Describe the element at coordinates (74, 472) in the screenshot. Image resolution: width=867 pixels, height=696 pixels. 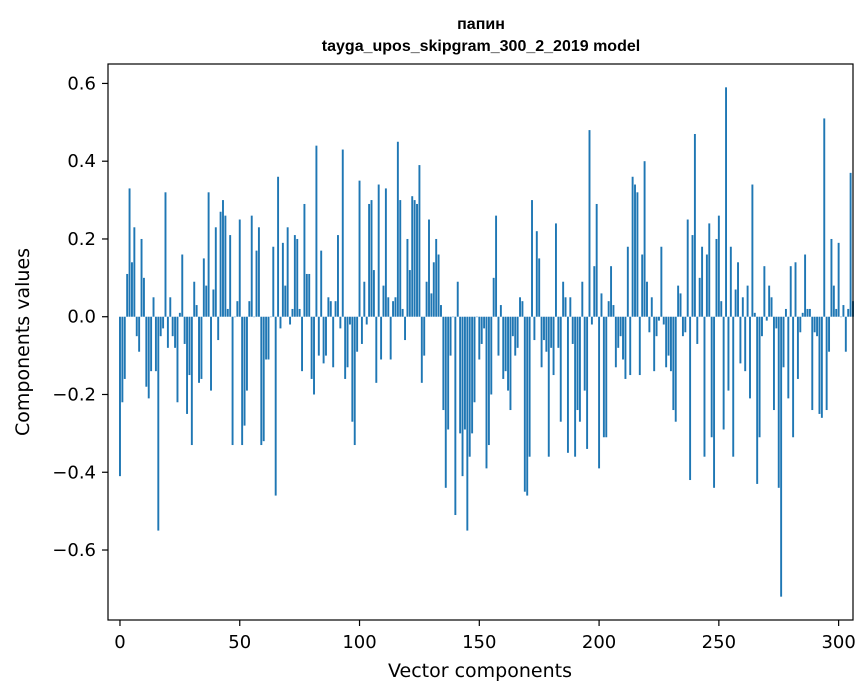
I see `y-tick-label: −0.4` at that location.